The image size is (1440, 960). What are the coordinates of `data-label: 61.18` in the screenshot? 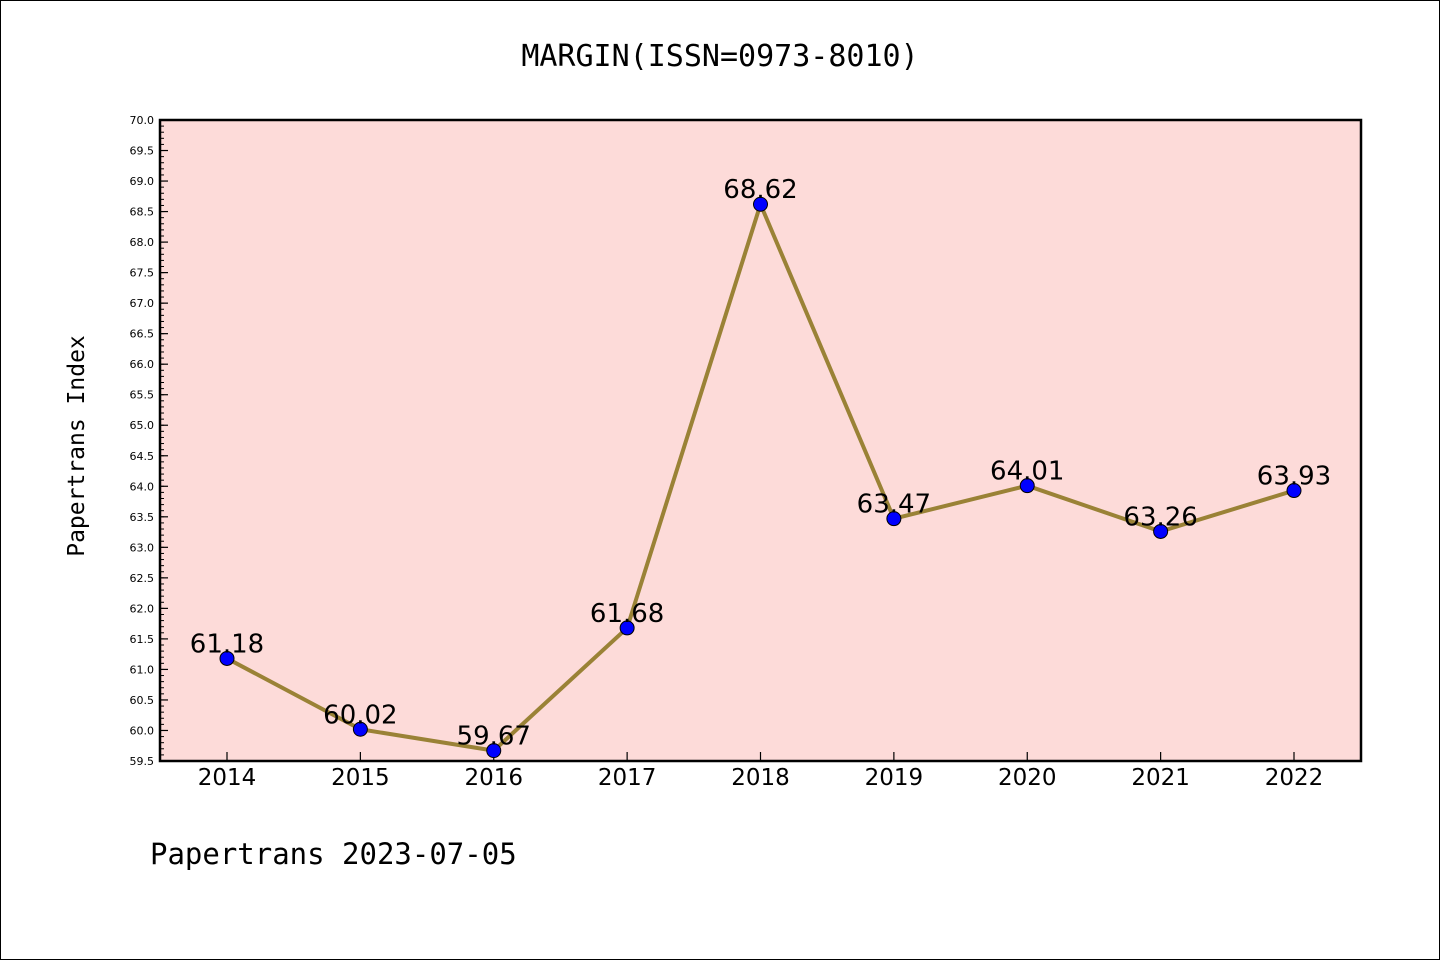 It's located at (227, 644).